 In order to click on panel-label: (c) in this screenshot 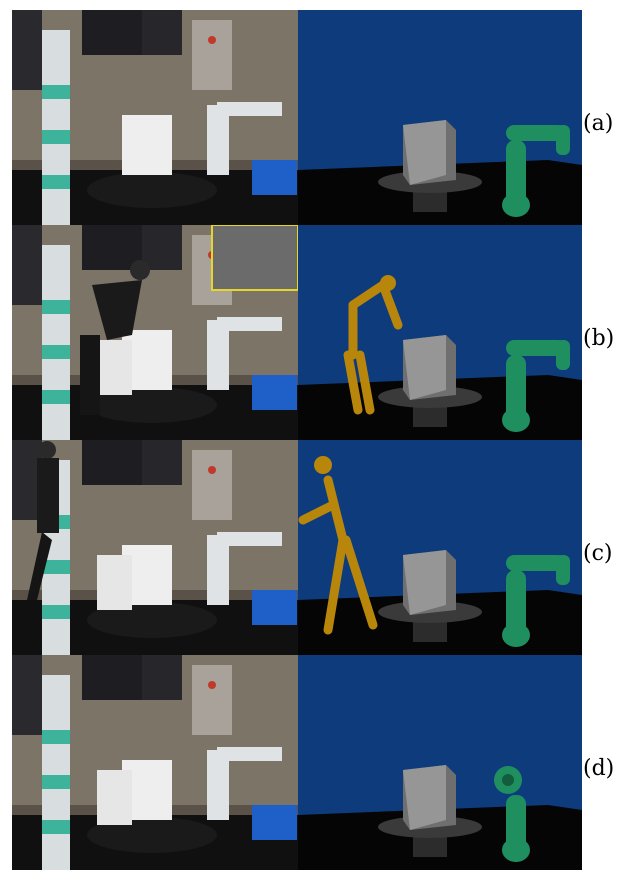, I will do `click(598, 553)`.